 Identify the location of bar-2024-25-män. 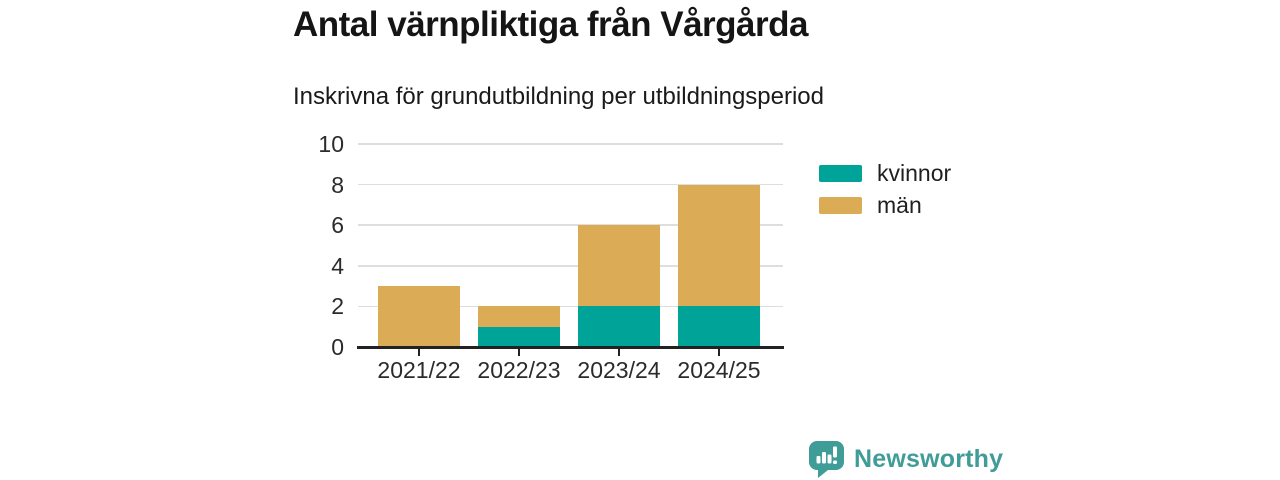
(719, 245).